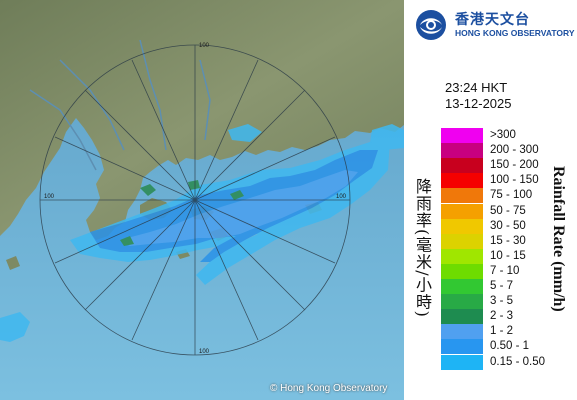 This screenshot has height=400, width=577. What do you see at coordinates (341, 197) in the screenshot?
I see `range-label-east: 100` at bounding box center [341, 197].